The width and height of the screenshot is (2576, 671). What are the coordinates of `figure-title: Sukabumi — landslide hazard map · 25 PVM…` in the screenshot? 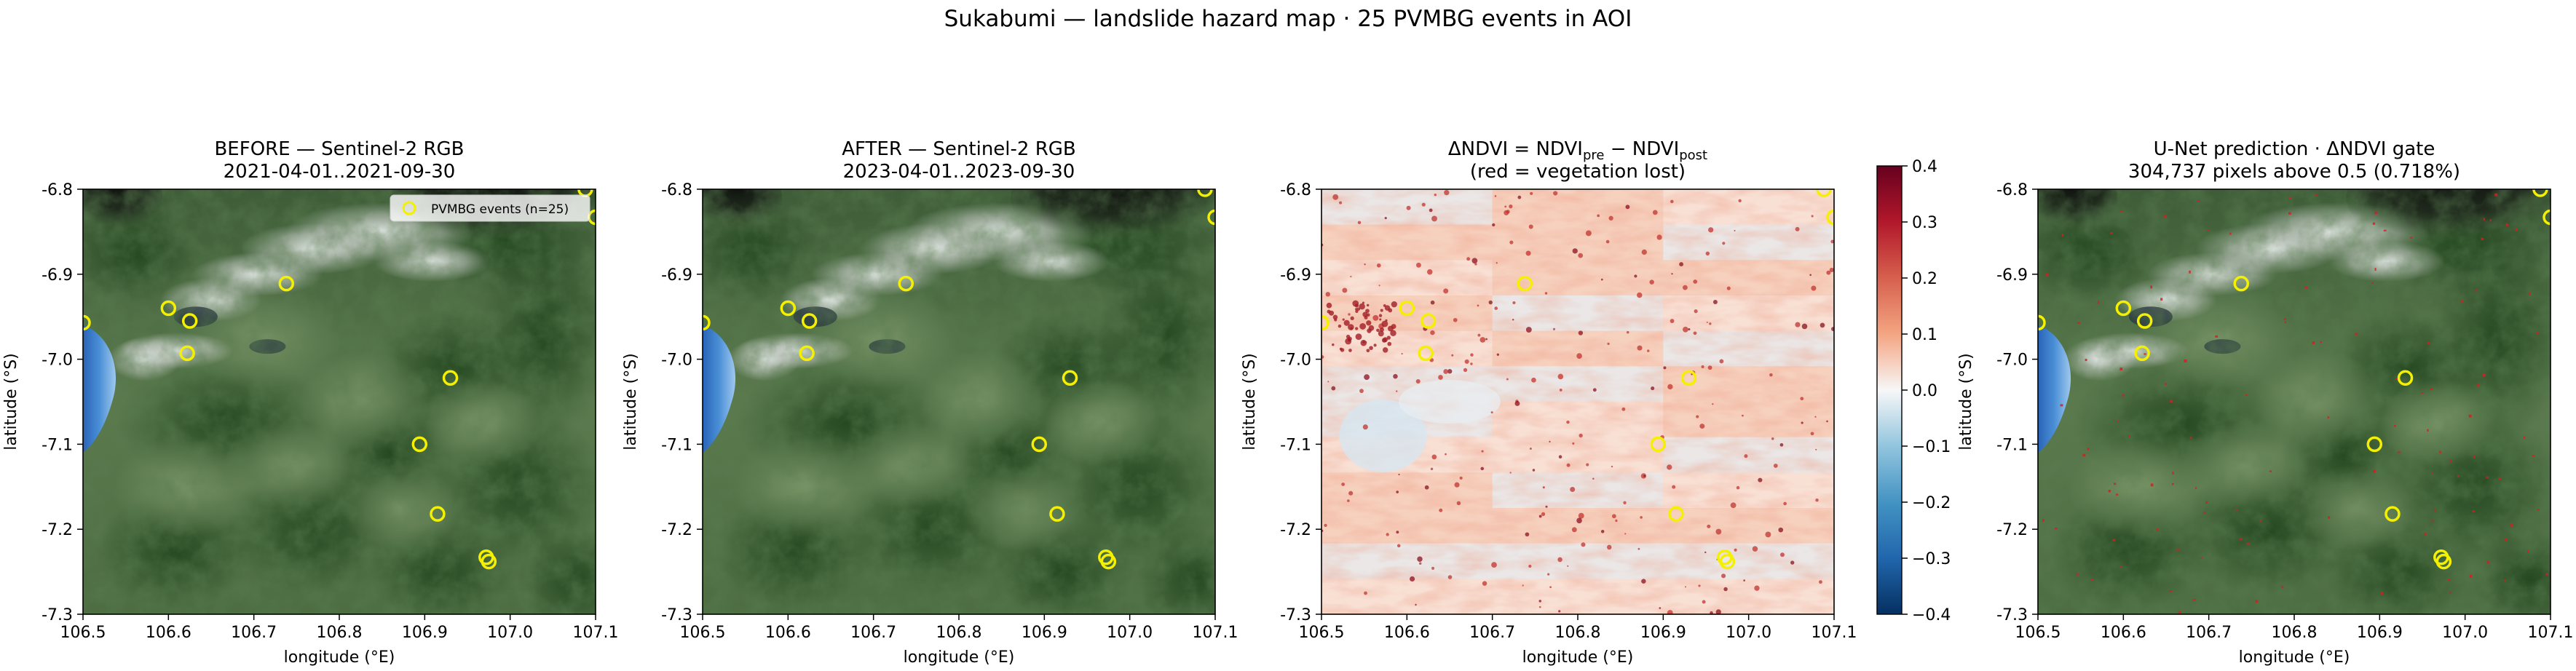 It's located at (1288, 19).